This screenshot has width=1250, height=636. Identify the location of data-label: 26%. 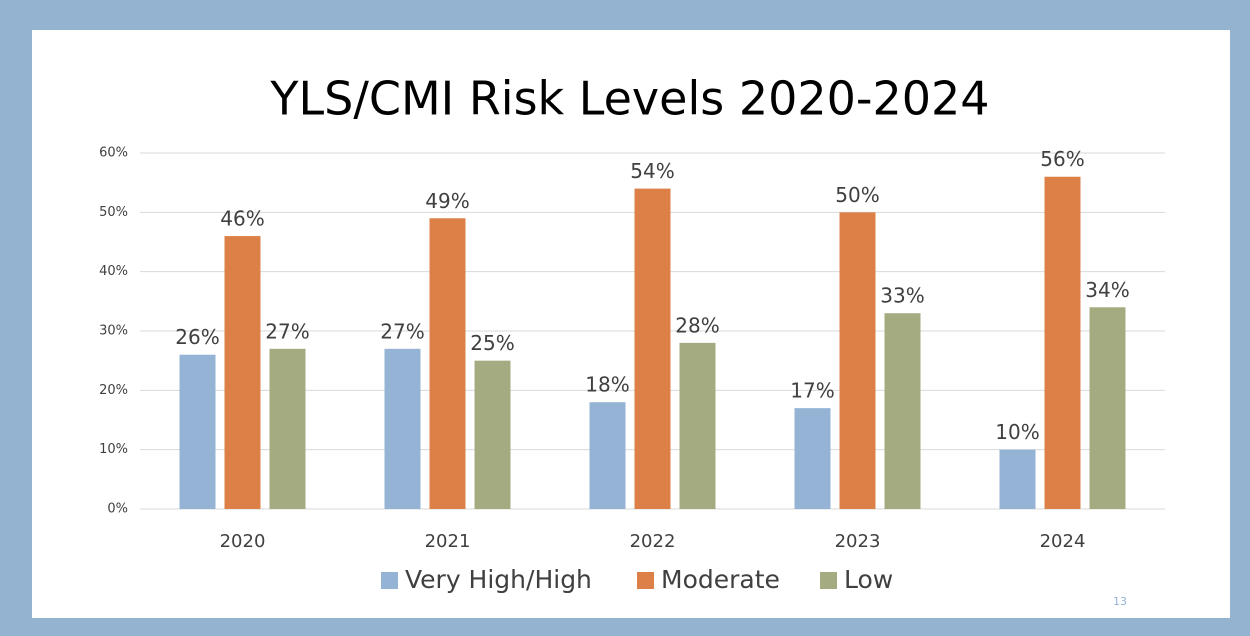
(197, 337).